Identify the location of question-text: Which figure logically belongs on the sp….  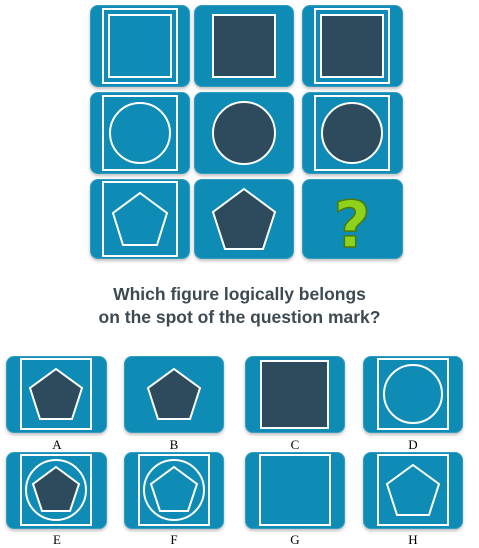
(239, 306).